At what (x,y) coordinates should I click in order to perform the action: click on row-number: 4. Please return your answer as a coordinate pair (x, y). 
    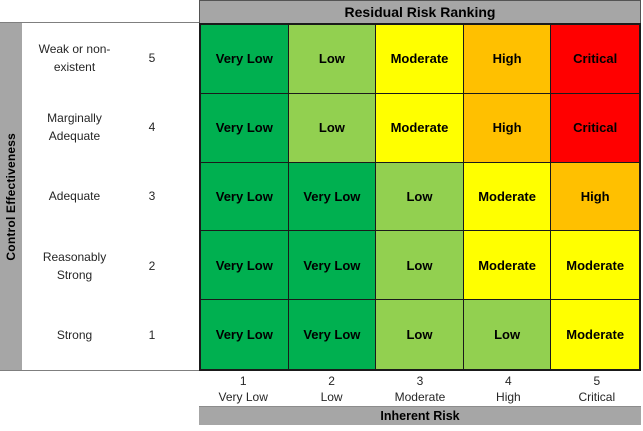
    Looking at the image, I should click on (152, 127).